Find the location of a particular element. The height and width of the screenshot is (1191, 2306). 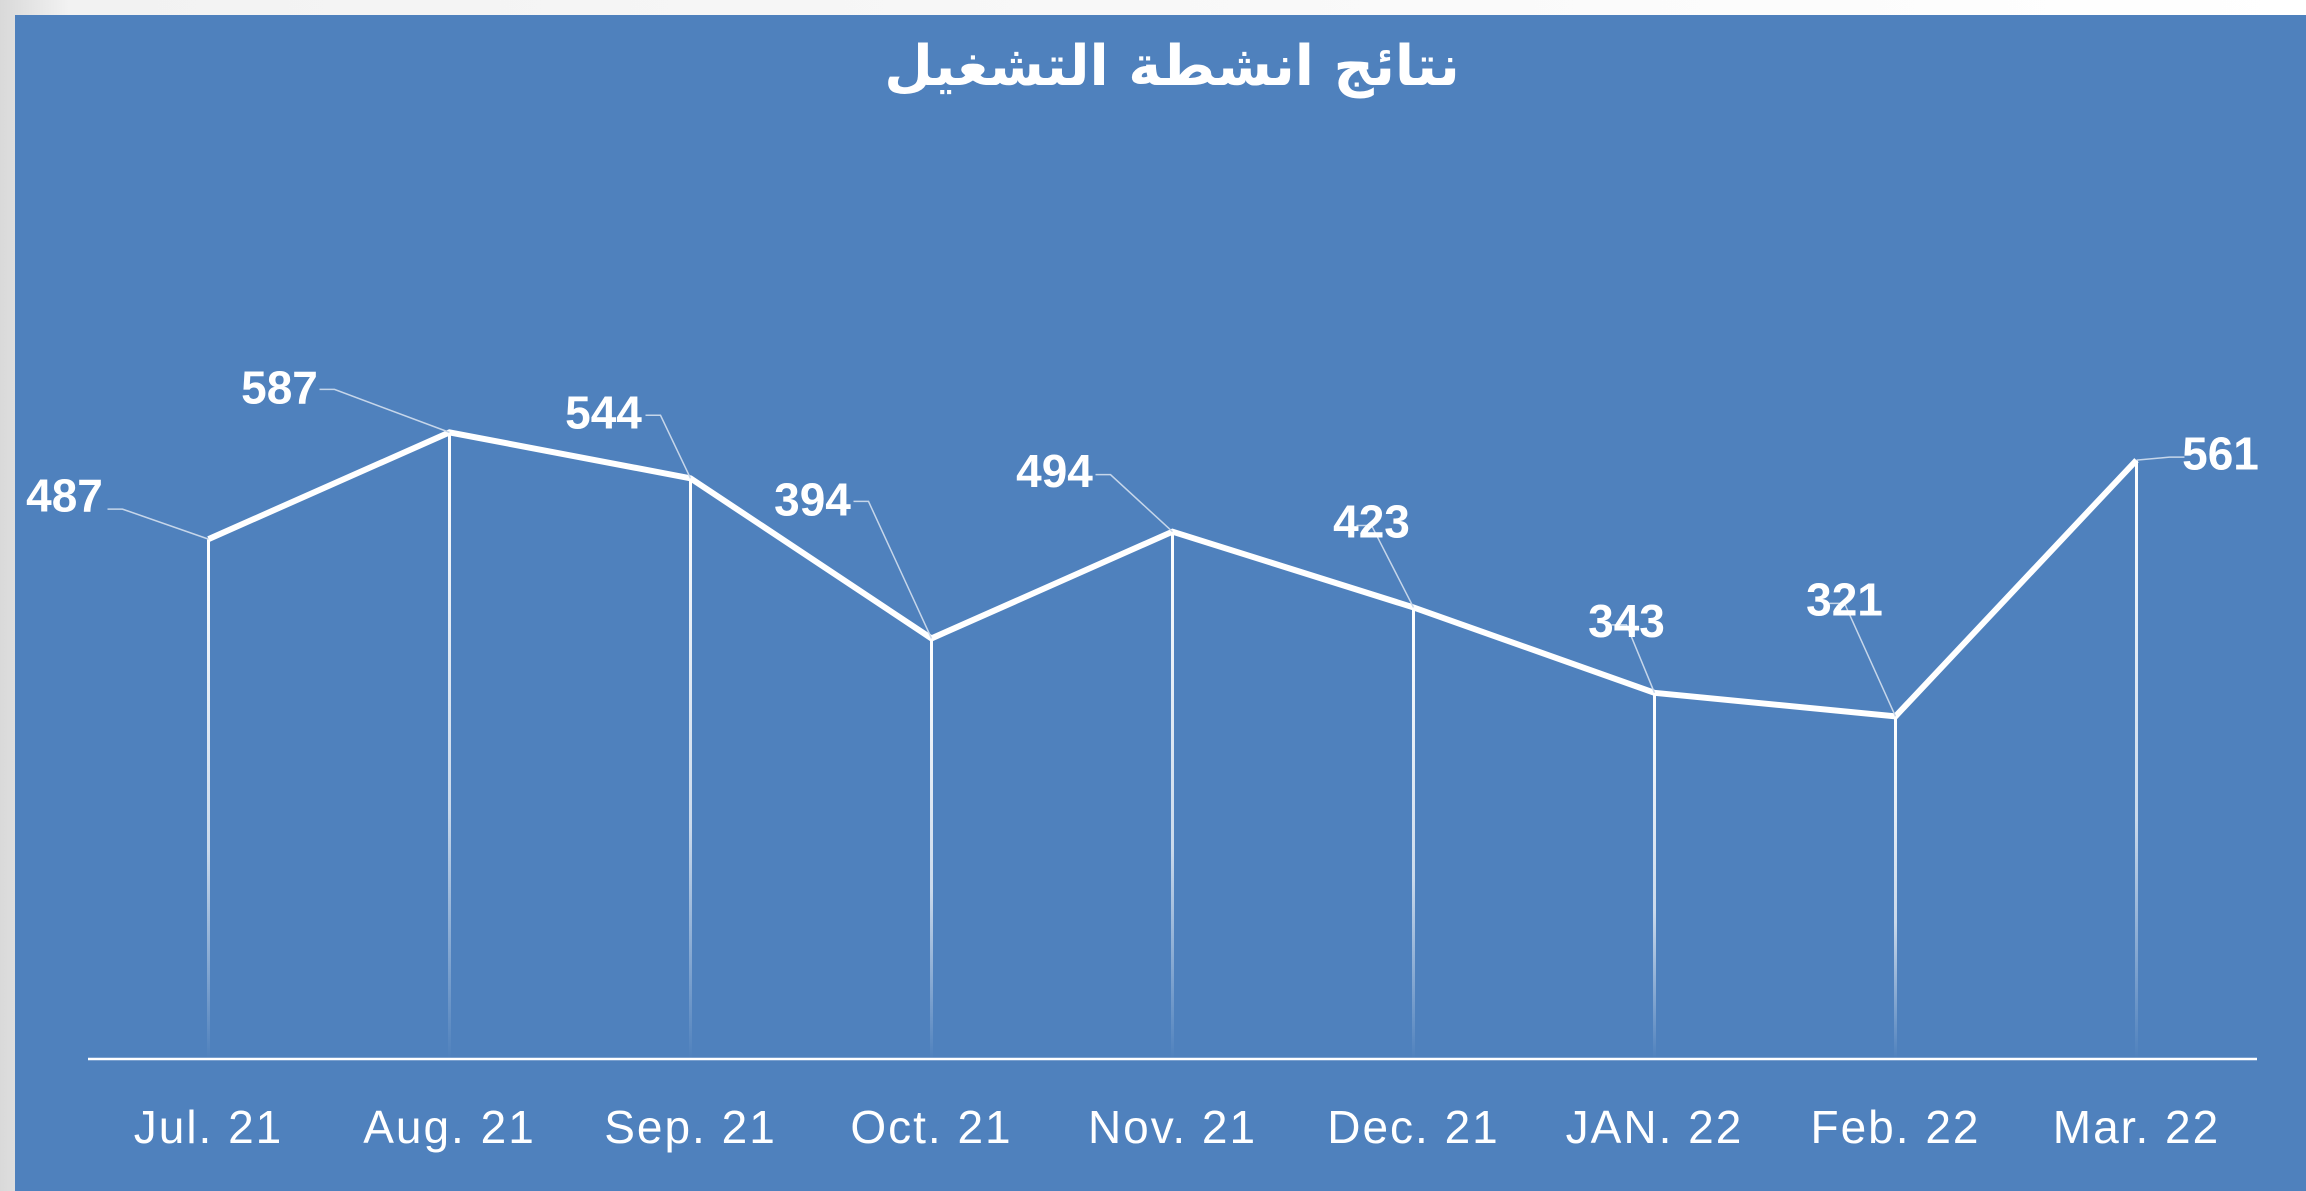

x-tick-label: Feb. 22 is located at coordinates (1896, 1127).